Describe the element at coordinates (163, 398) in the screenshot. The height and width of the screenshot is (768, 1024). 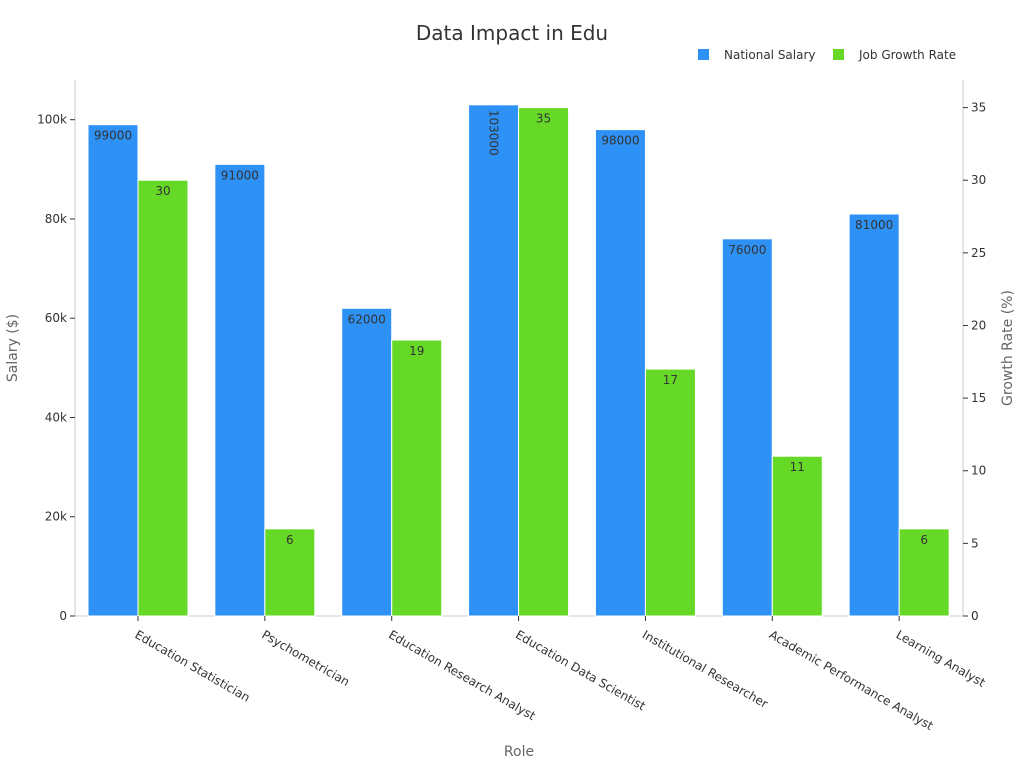
I see `bar-job-growth-rate-education-statistician` at that location.